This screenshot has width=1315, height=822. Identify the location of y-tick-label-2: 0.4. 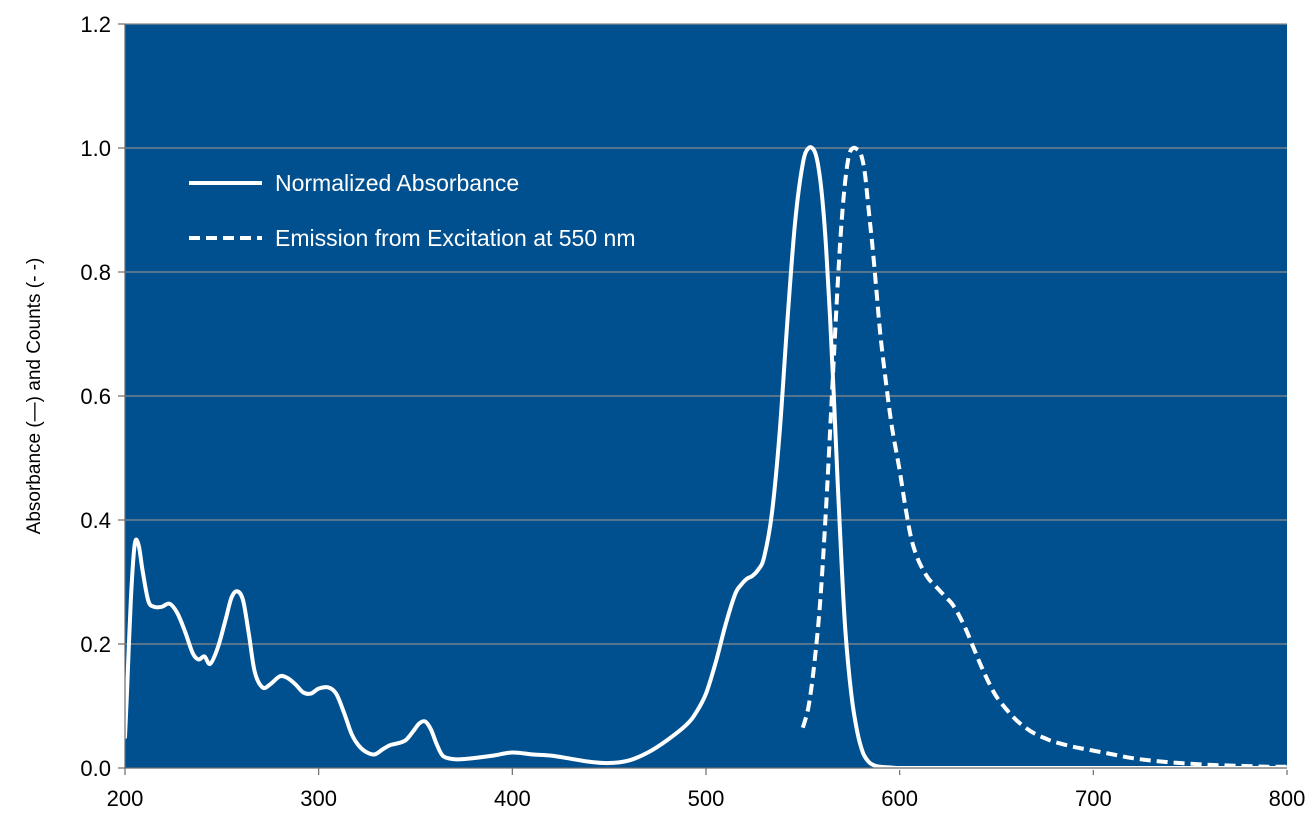
(95, 520).